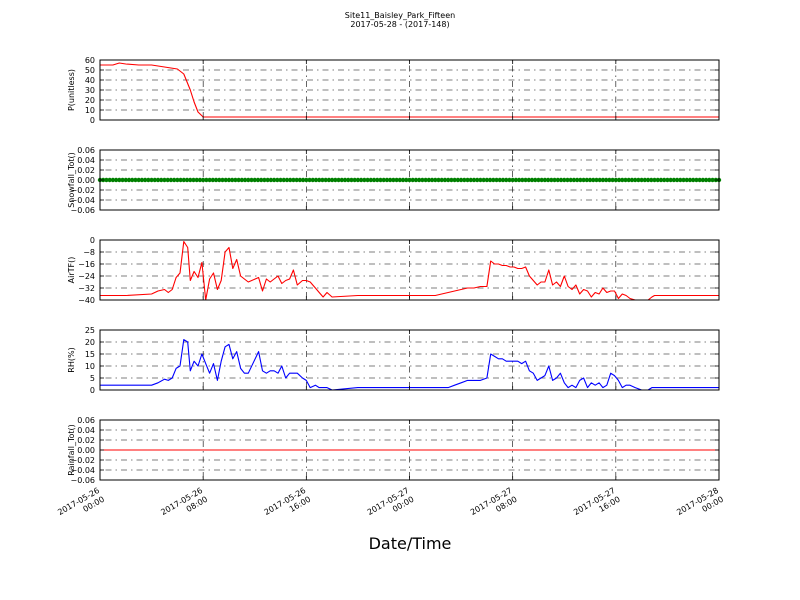 The image size is (800, 600). Describe the element at coordinates (86, 450) in the screenshot. I see `panel-5-ytick-label-3: 0.00` at that location.